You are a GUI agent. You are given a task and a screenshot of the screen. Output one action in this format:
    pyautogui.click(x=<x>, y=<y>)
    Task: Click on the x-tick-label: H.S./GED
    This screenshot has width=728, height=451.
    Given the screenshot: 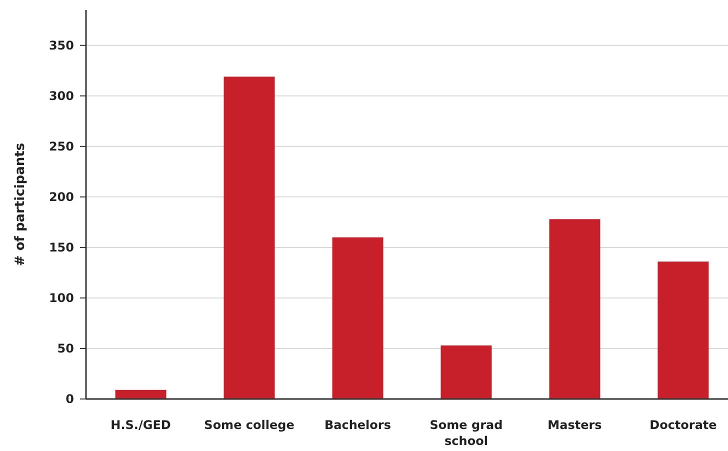 What is the action you would take?
    pyautogui.click(x=140, y=425)
    